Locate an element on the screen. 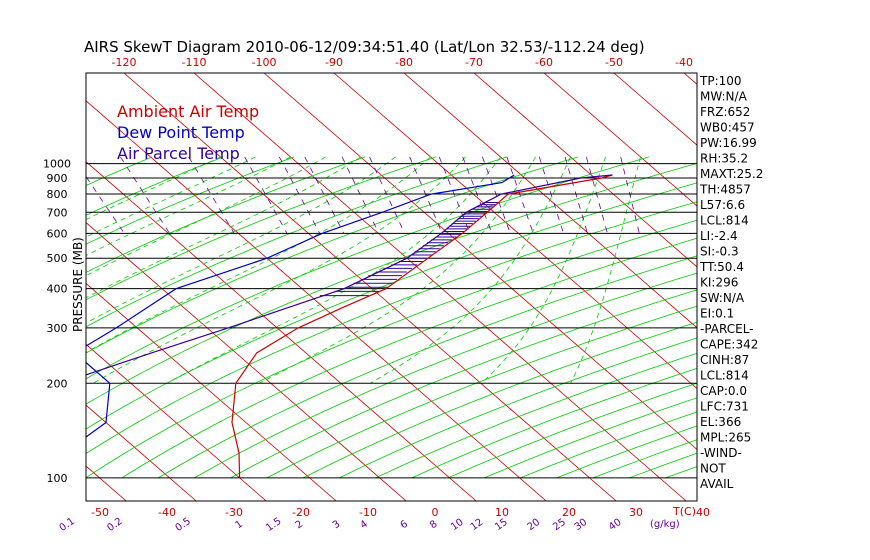 The height and width of the screenshot is (560, 870). pressure-tick-label: 200 is located at coordinates (57, 383).